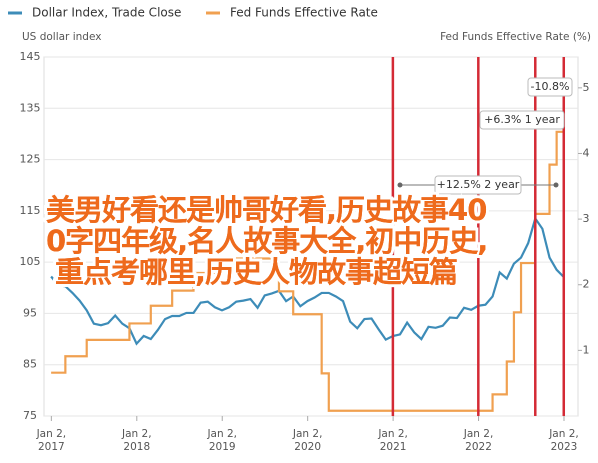  Describe the element at coordinates (222, 440) in the screenshot. I see `x-tick-label: Jan 2, 2019` at that location.